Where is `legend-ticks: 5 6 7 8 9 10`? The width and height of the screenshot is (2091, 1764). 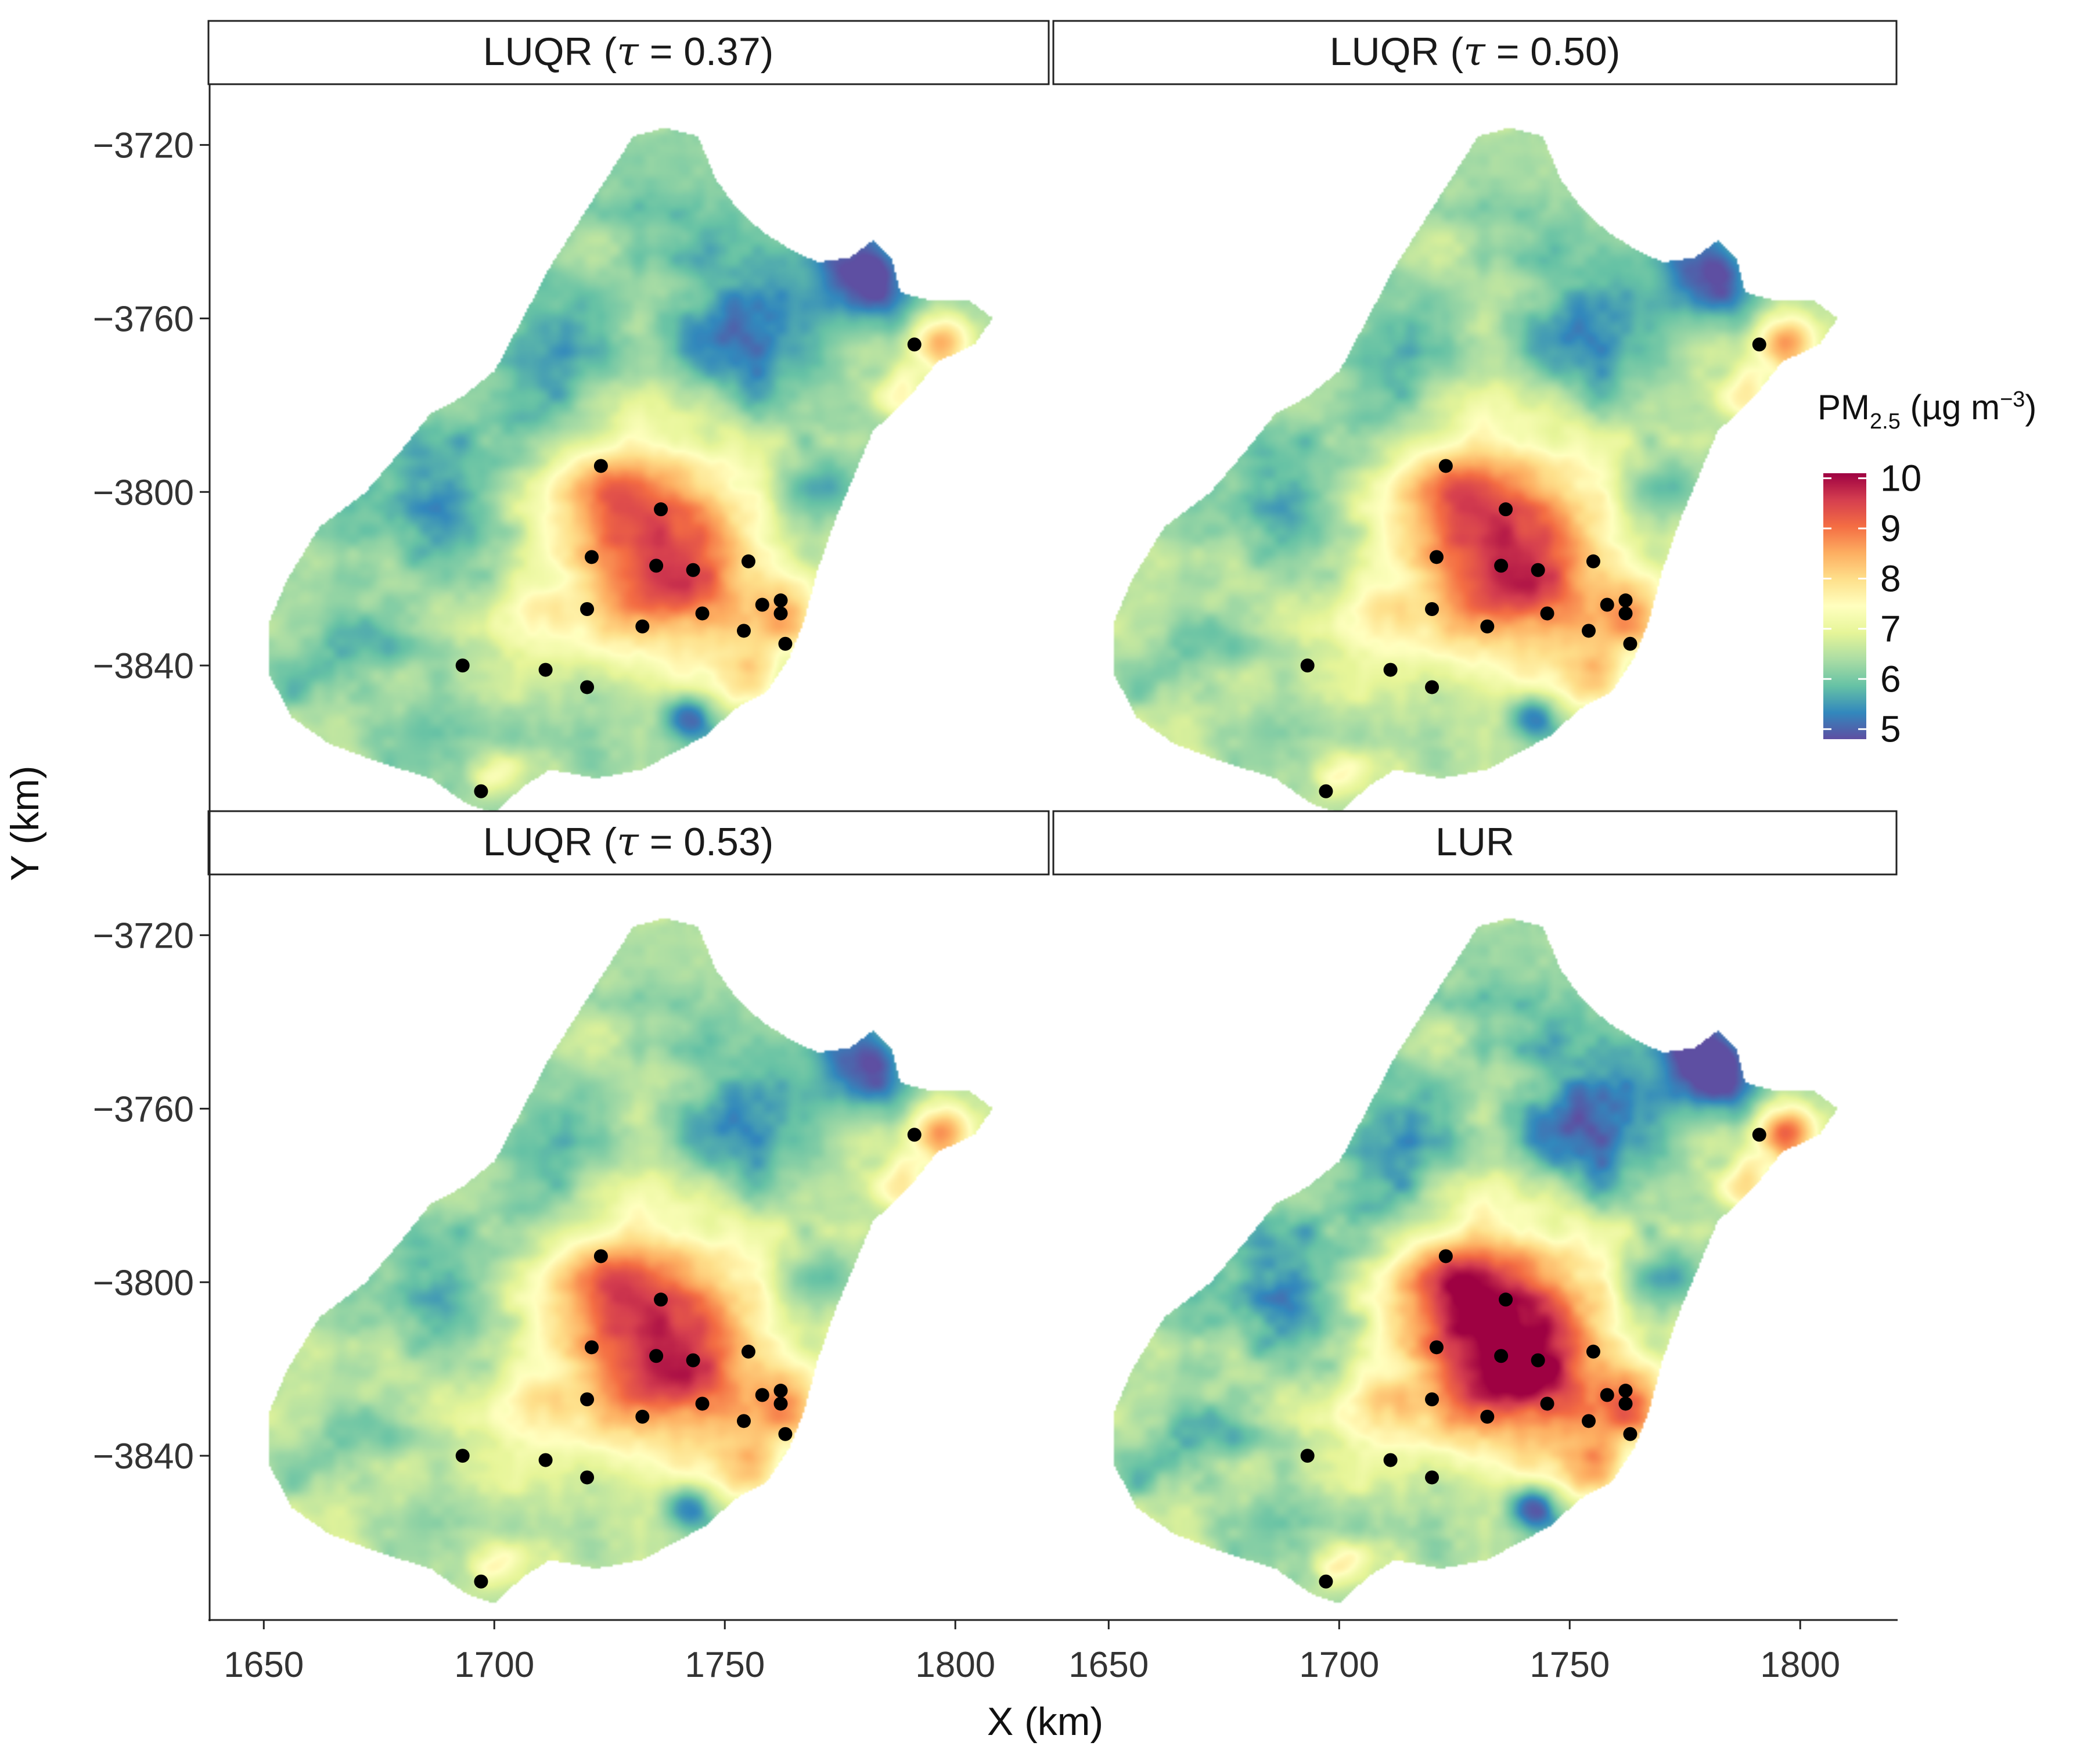
legend-ticks: 5 6 7 8 9 10 is located at coordinates (1872, 604).